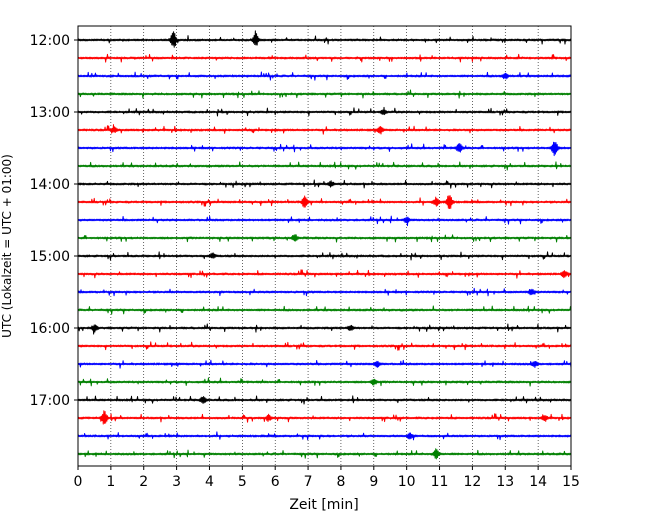  Describe the element at coordinates (538, 482) in the screenshot. I see `x-tick-label: 14` at that location.